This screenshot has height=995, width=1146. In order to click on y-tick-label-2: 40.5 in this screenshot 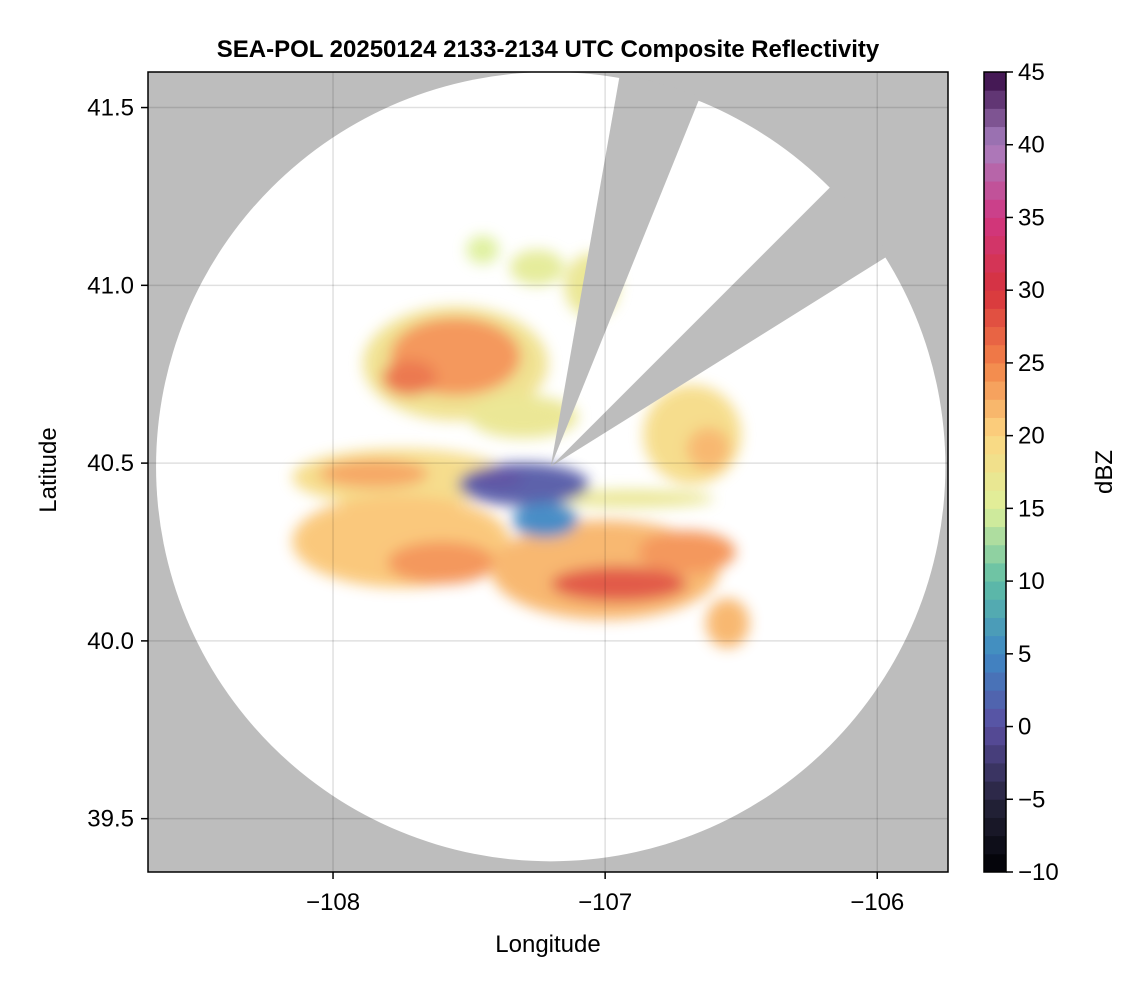, I will do `click(110, 463)`.